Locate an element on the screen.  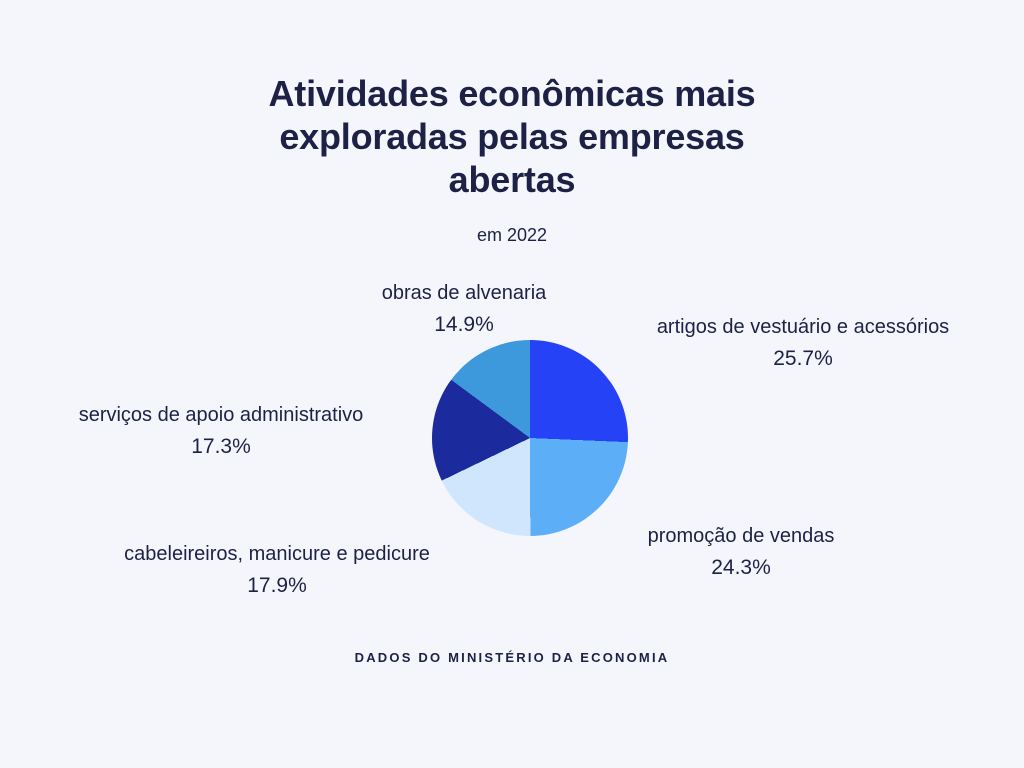
slice-value-text: 14.9% is located at coordinates (464, 324).